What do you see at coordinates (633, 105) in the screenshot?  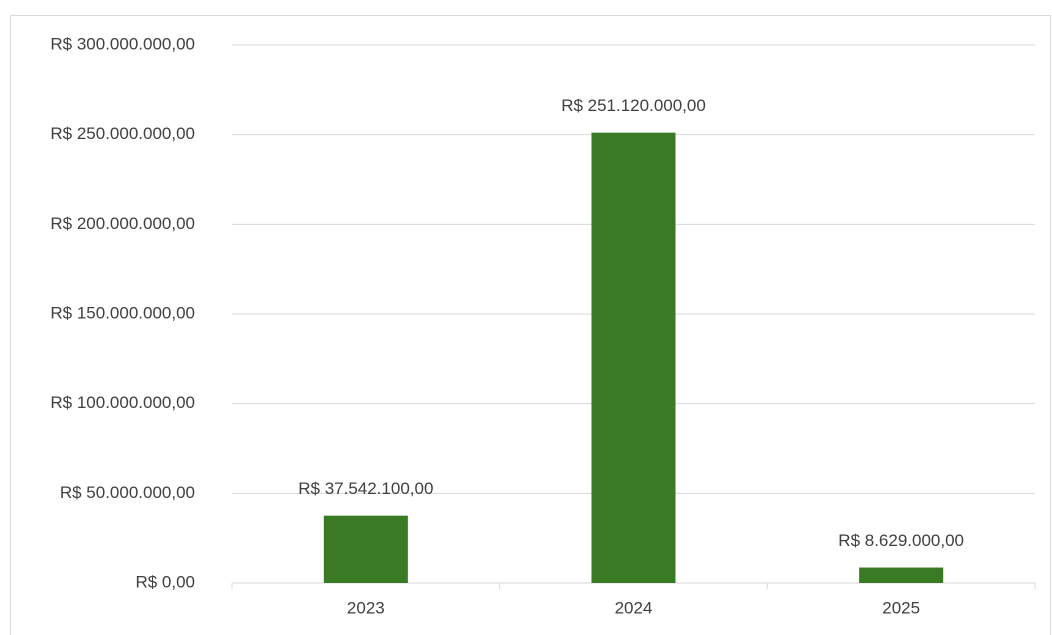 I see `data-label: R$ 251.120.000,00` at bounding box center [633, 105].